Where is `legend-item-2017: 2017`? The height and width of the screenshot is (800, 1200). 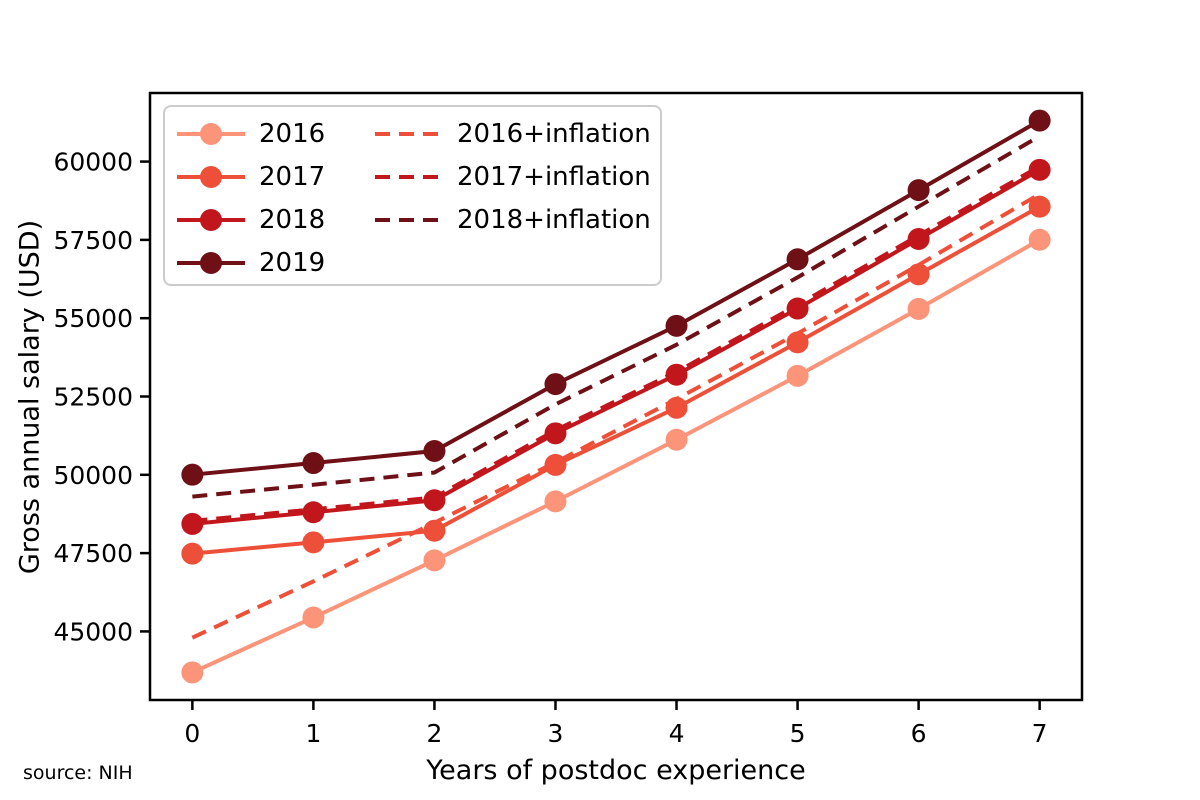 legend-item-2017: 2017 is located at coordinates (276, 176).